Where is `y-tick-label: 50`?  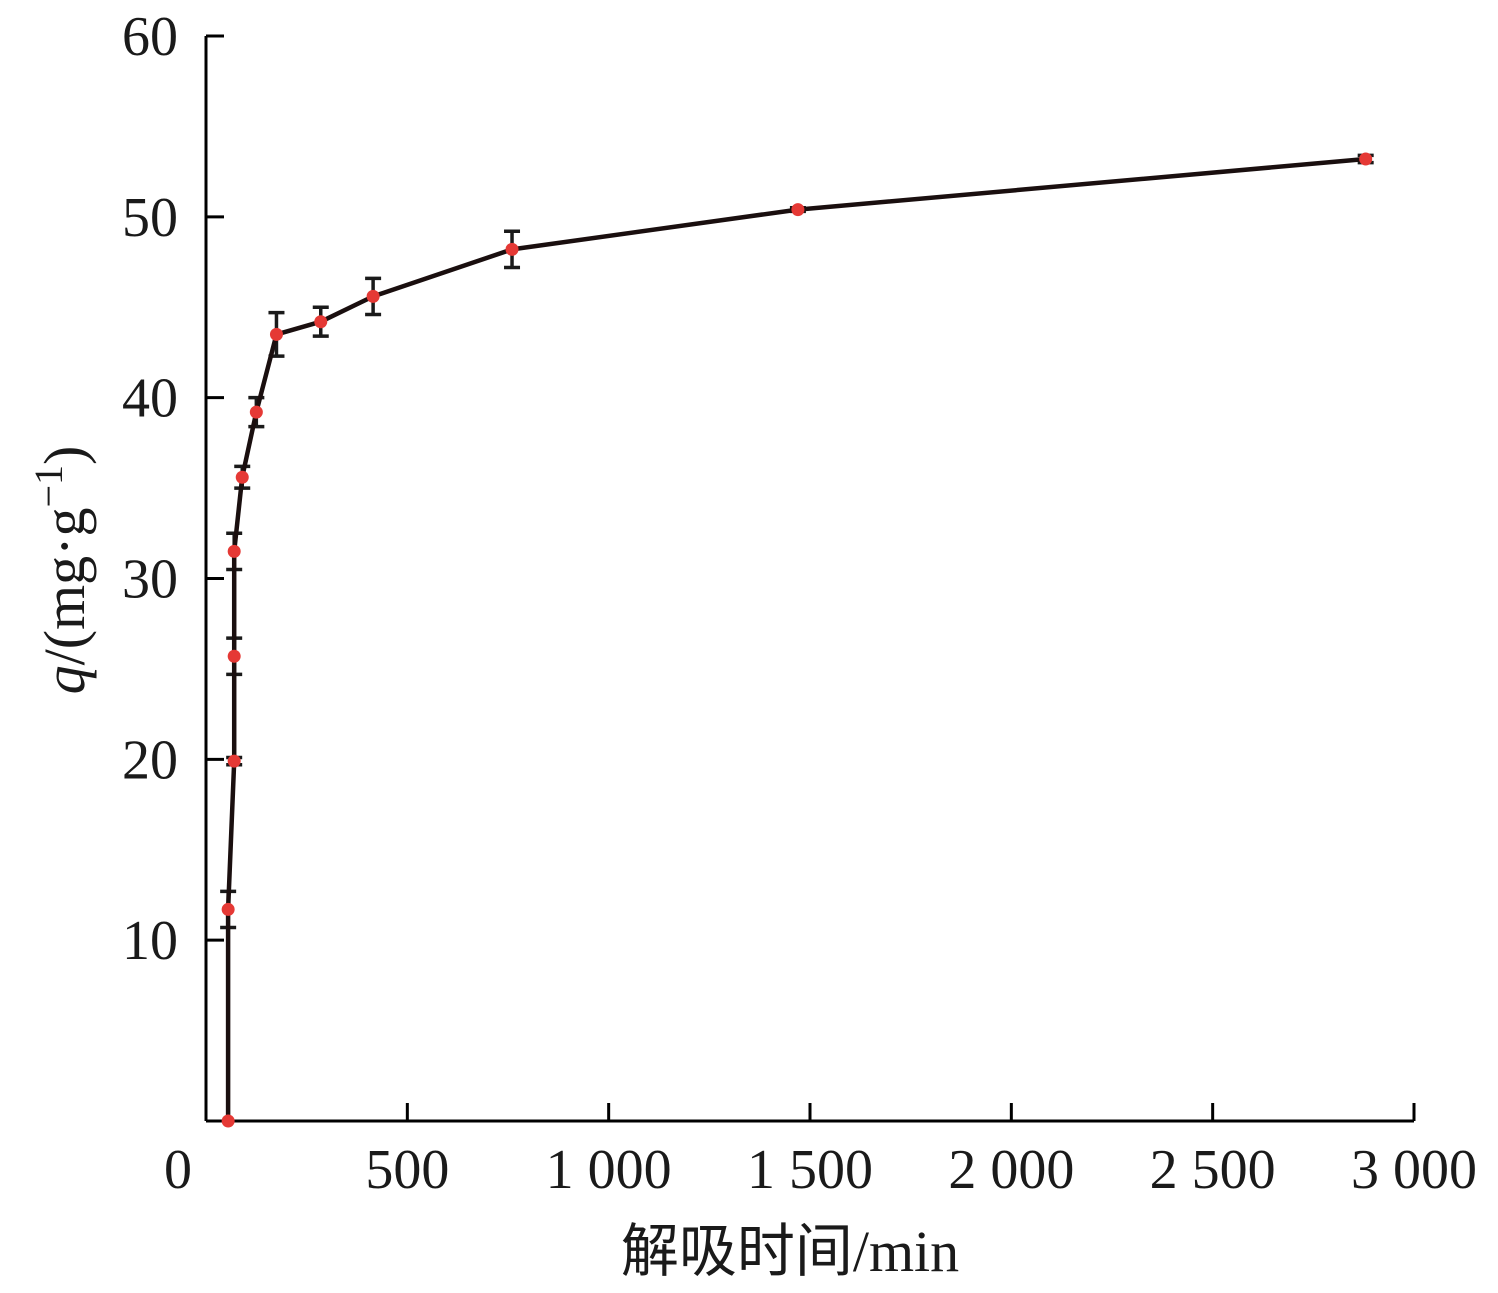 y-tick-label: 50 is located at coordinates (150, 218).